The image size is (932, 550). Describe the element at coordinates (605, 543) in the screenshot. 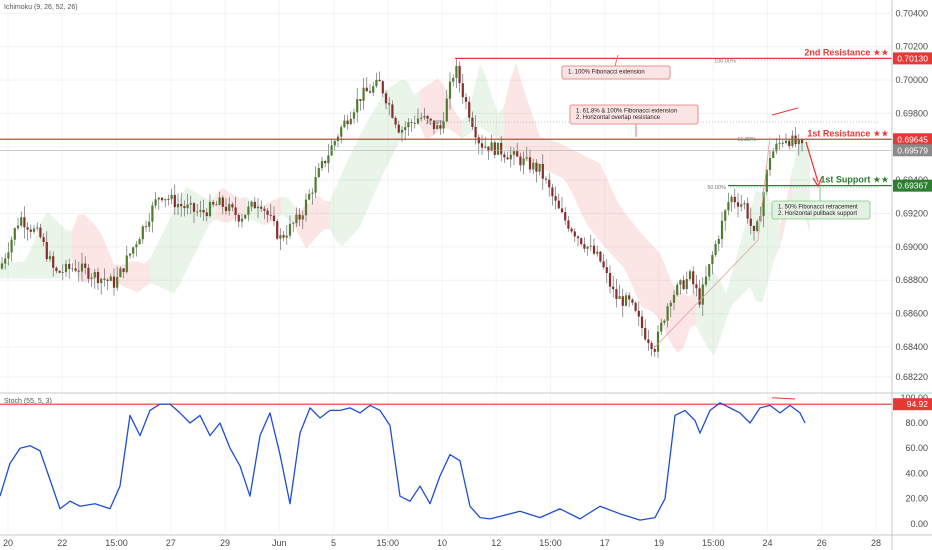

I see `time-tick-label: 17` at that location.